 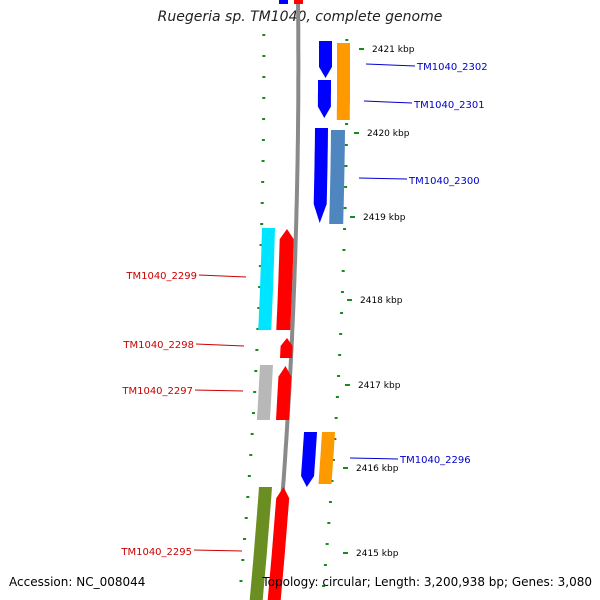 What do you see at coordinates (264, 392) in the screenshot?
I see `gene-bar-2297-cds` at bounding box center [264, 392].